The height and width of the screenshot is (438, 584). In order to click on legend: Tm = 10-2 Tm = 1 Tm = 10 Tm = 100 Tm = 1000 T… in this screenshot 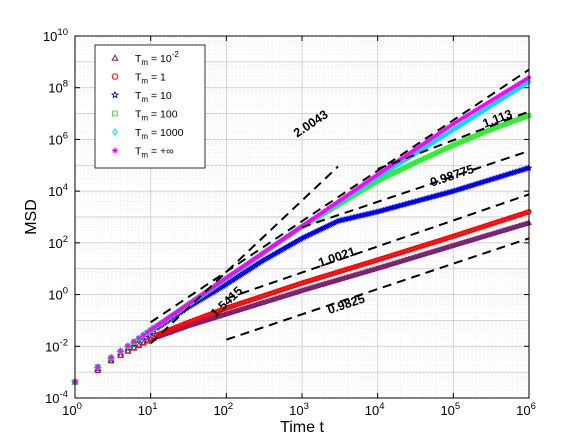, I will do `click(150, 106)`.